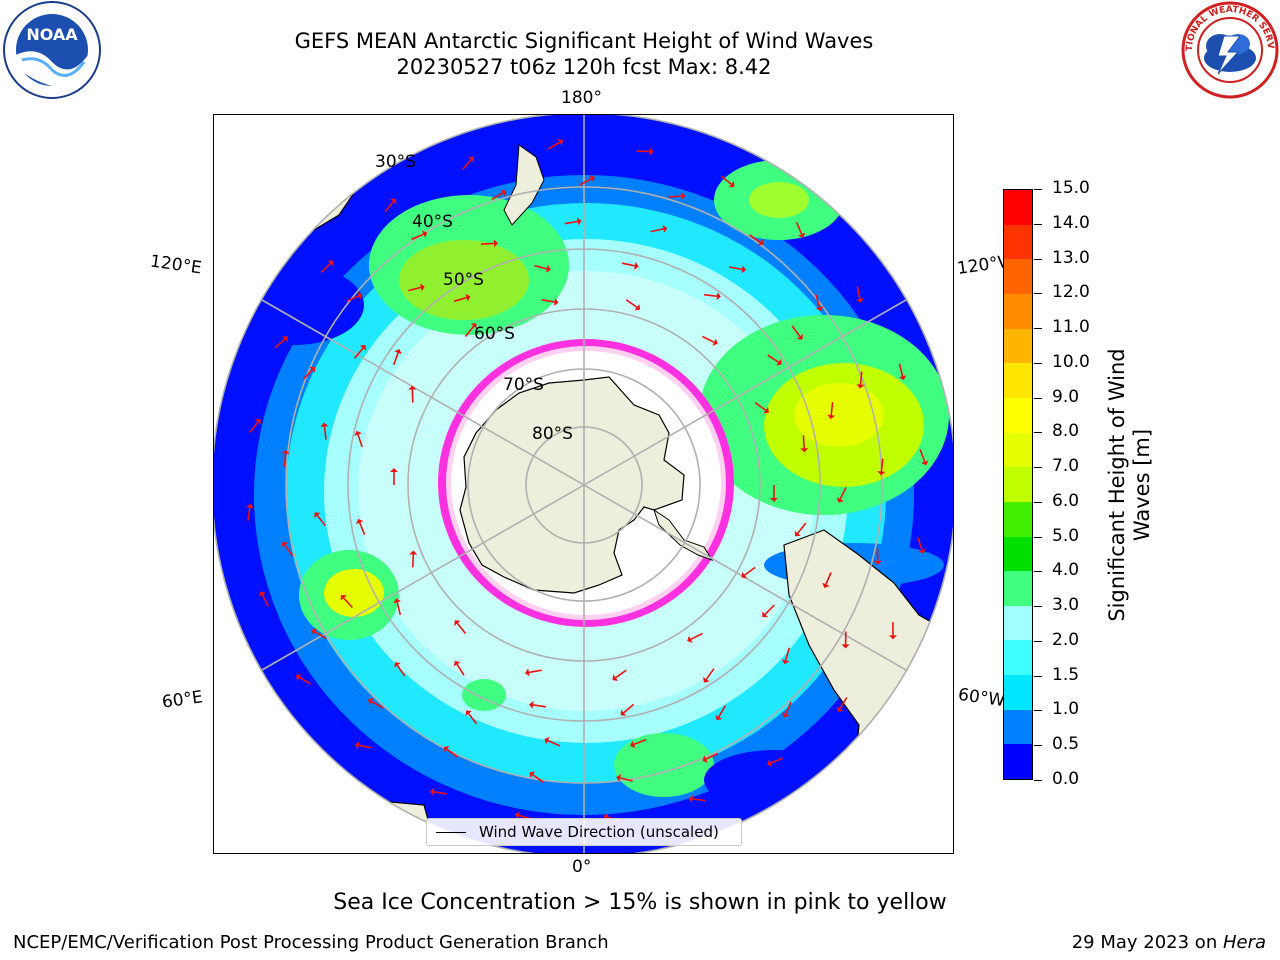 Image resolution: width=1280 pixels, height=960 pixels. What do you see at coordinates (1066, 500) in the screenshot?
I see `colorbar-tick-label: 6.0` at bounding box center [1066, 500].